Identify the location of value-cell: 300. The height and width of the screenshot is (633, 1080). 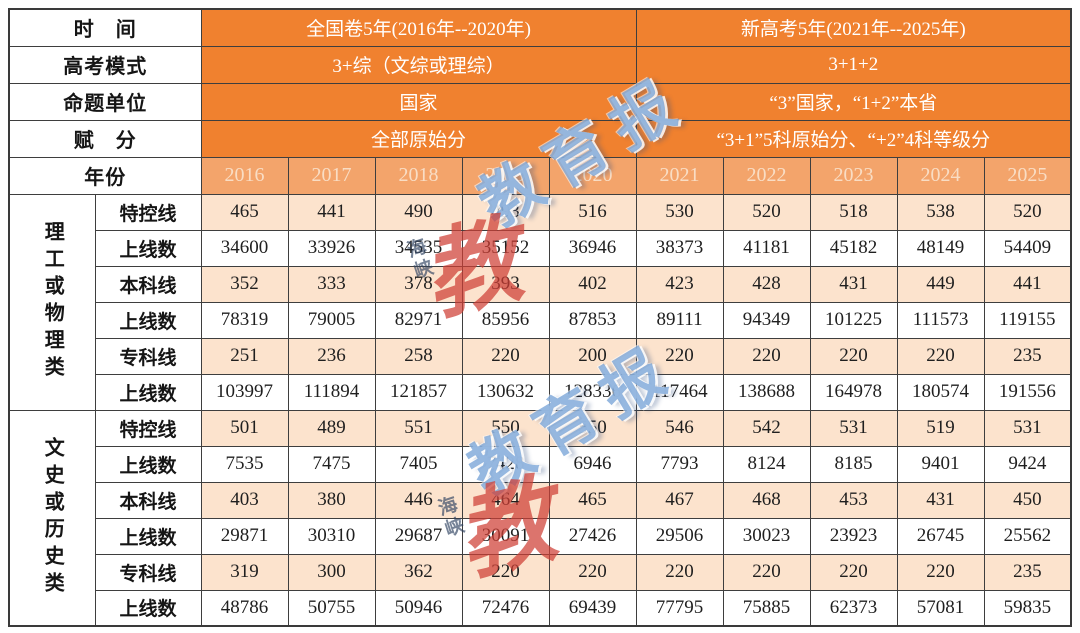
(331, 572).